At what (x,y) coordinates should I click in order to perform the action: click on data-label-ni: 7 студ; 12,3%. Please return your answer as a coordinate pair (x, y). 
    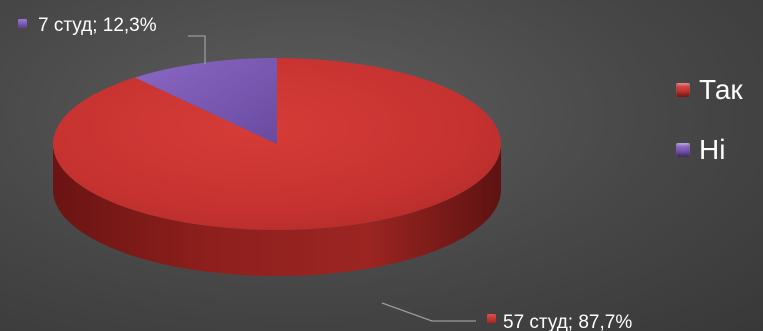
    Looking at the image, I should click on (97, 25).